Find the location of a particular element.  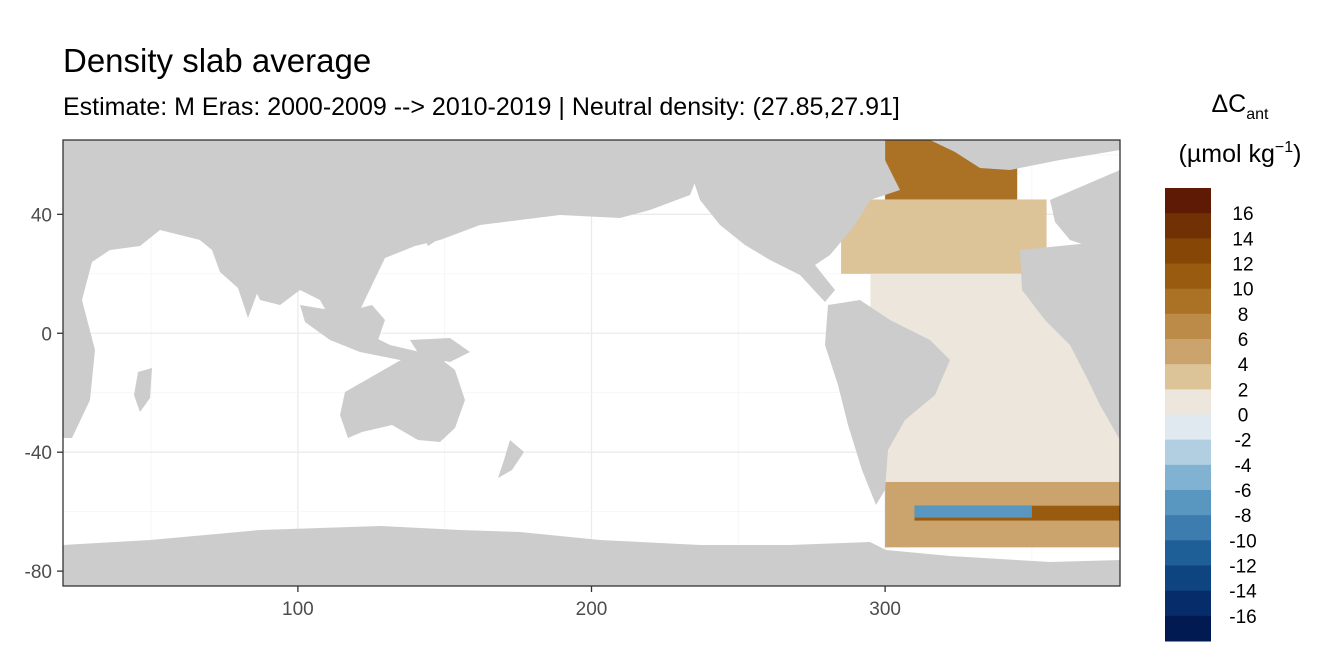

legend-tick-label: 4 is located at coordinates (1243, 365).